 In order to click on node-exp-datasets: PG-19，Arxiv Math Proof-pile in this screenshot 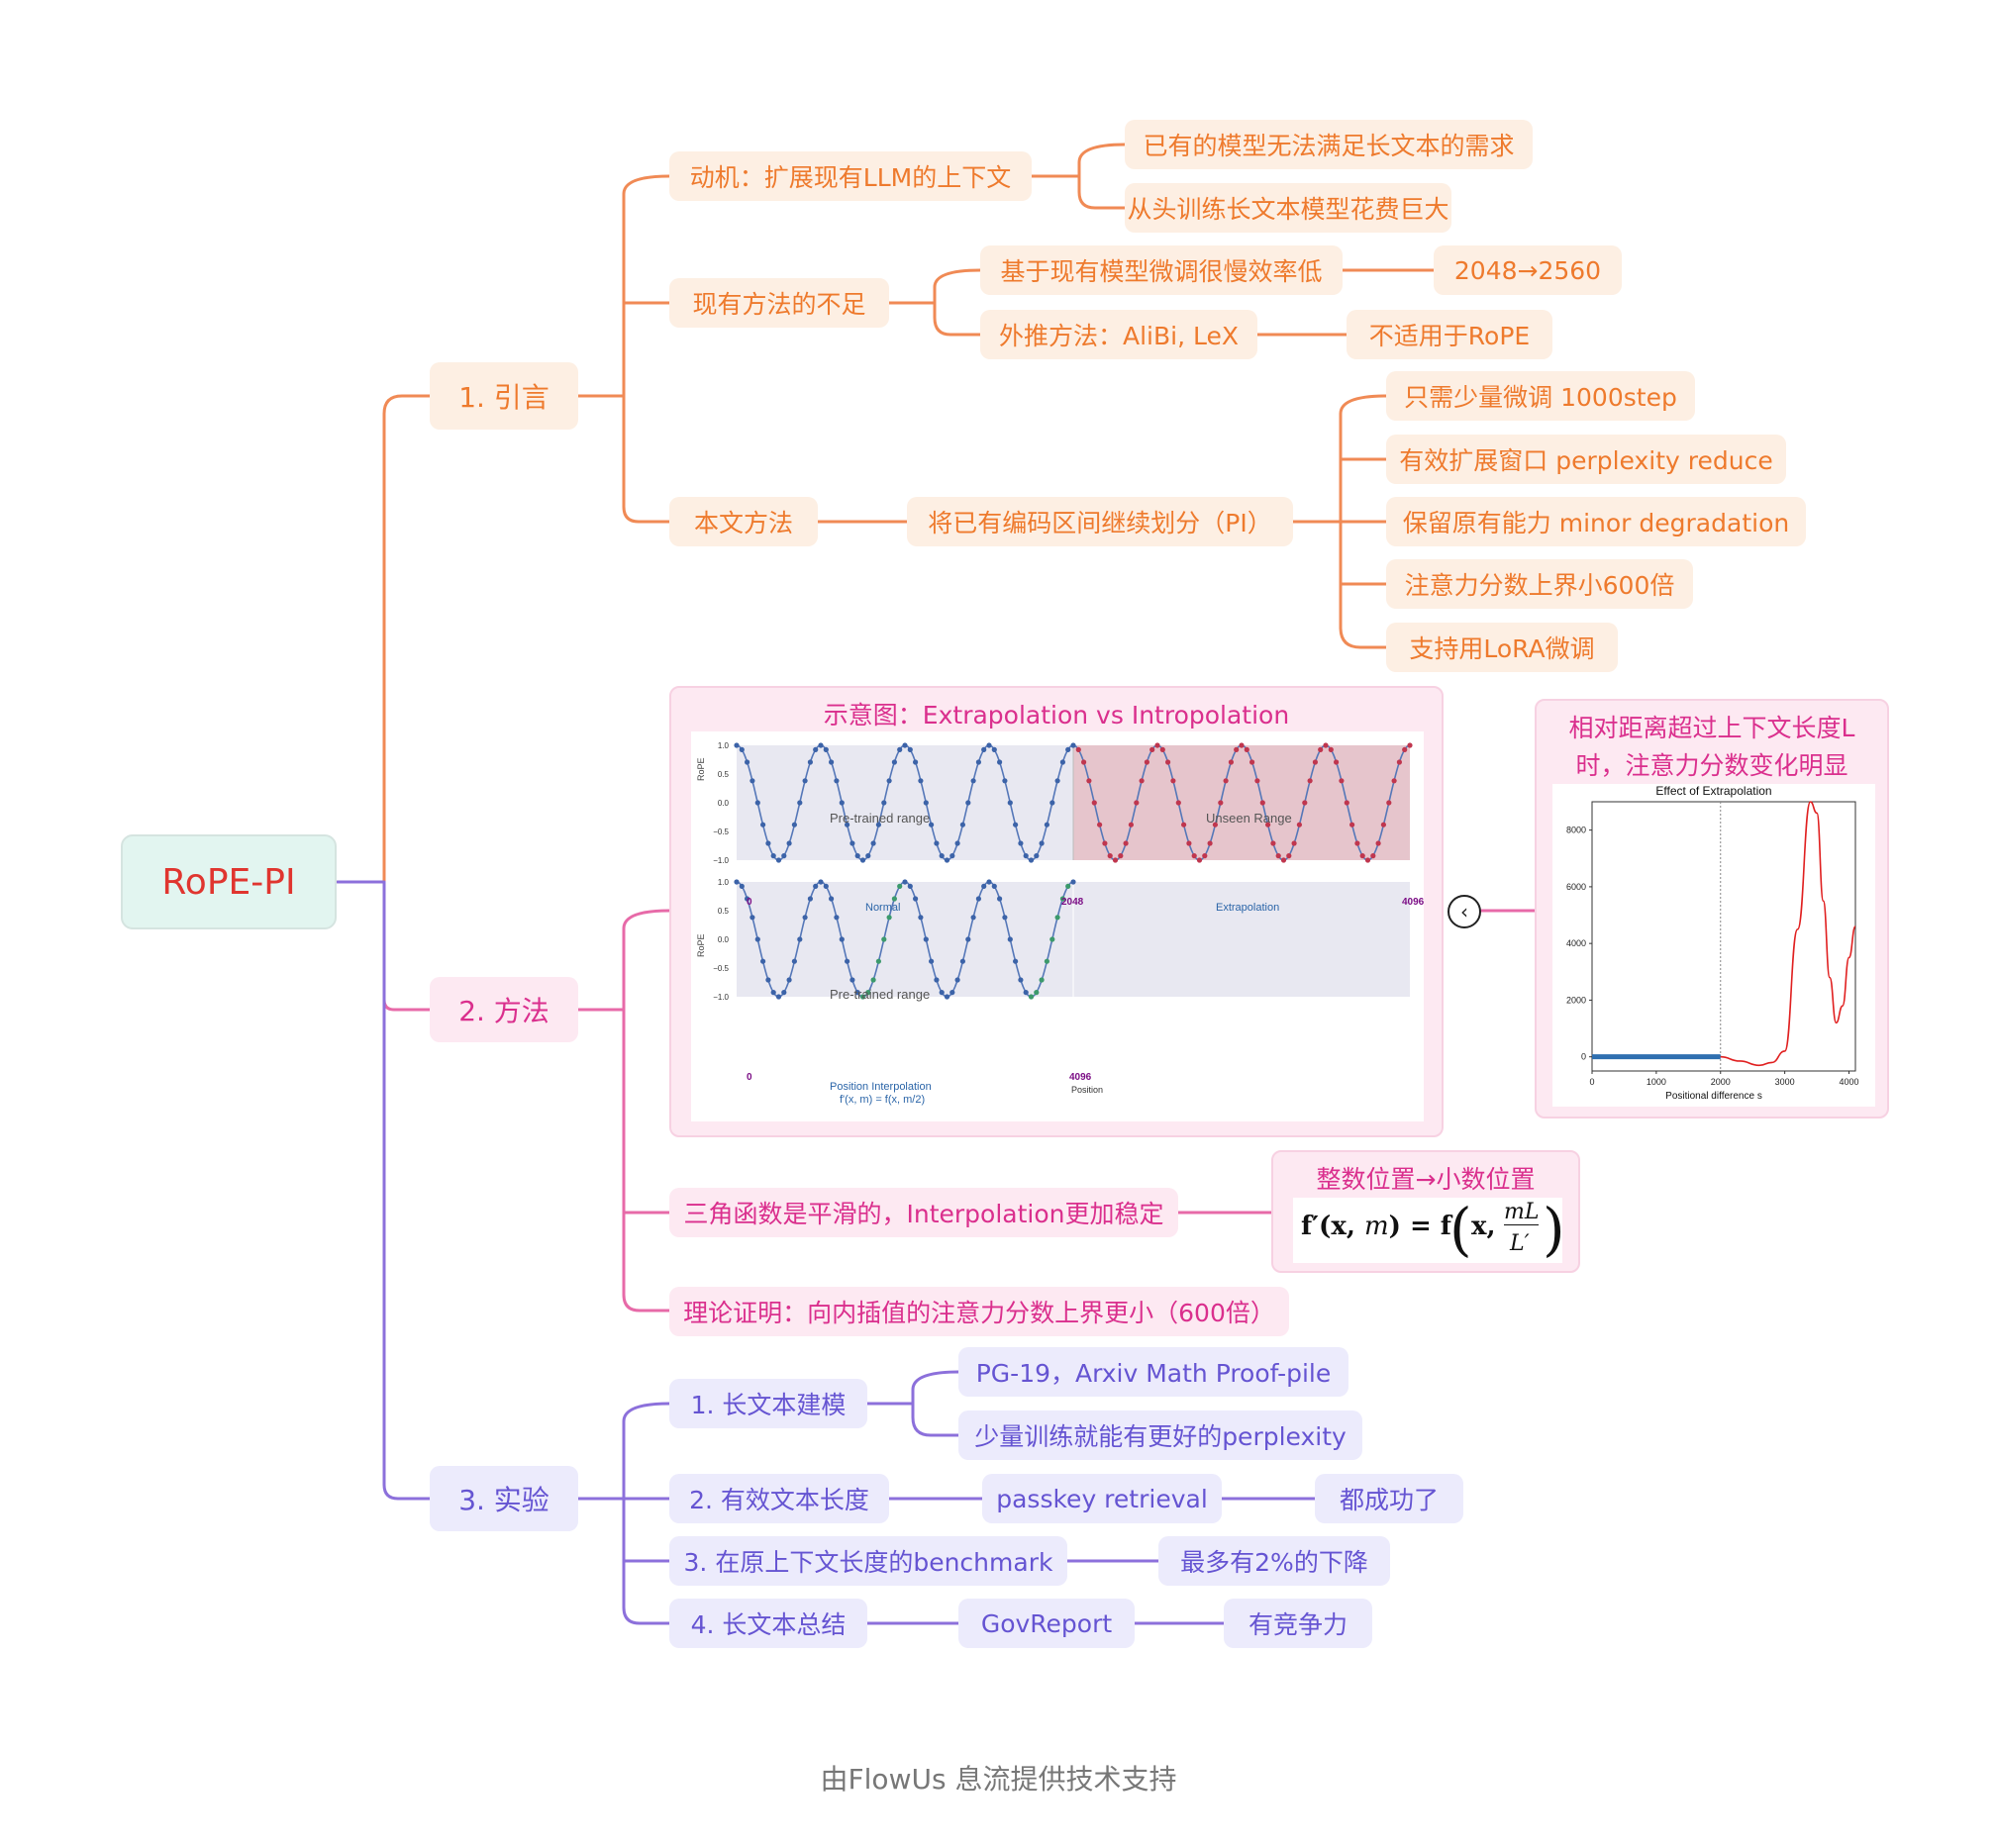, I will do `click(1153, 1372)`.